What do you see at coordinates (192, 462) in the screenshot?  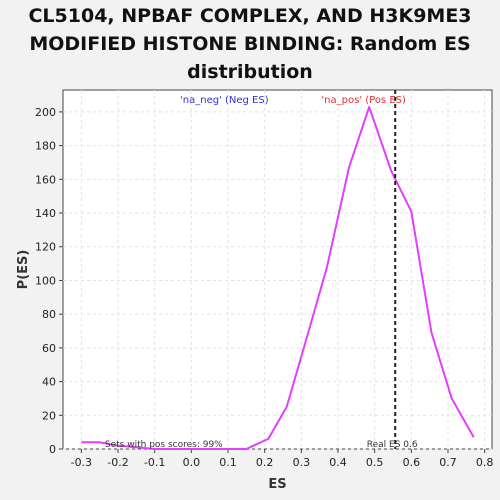 I see `x-tick-label: 0.0` at bounding box center [192, 462].